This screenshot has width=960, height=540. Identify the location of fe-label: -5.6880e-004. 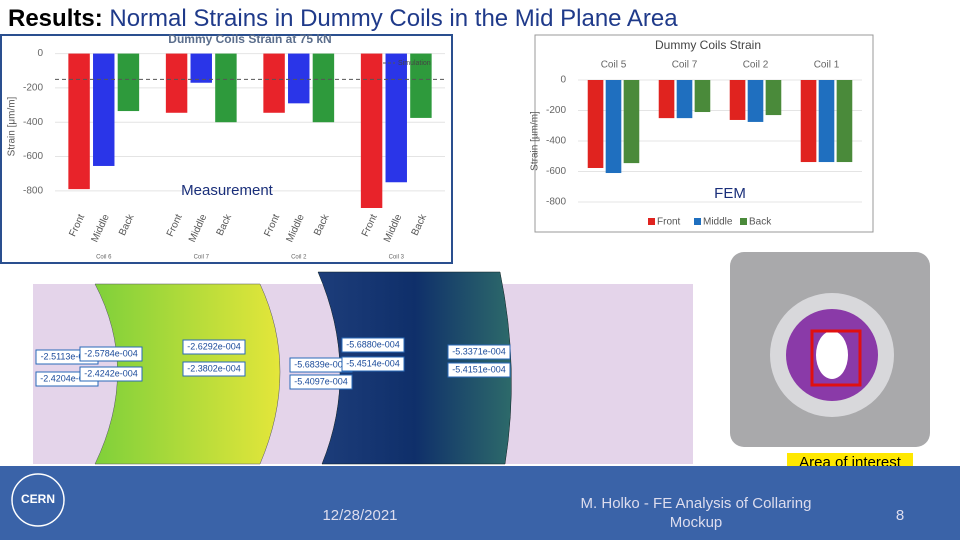
(373, 344).